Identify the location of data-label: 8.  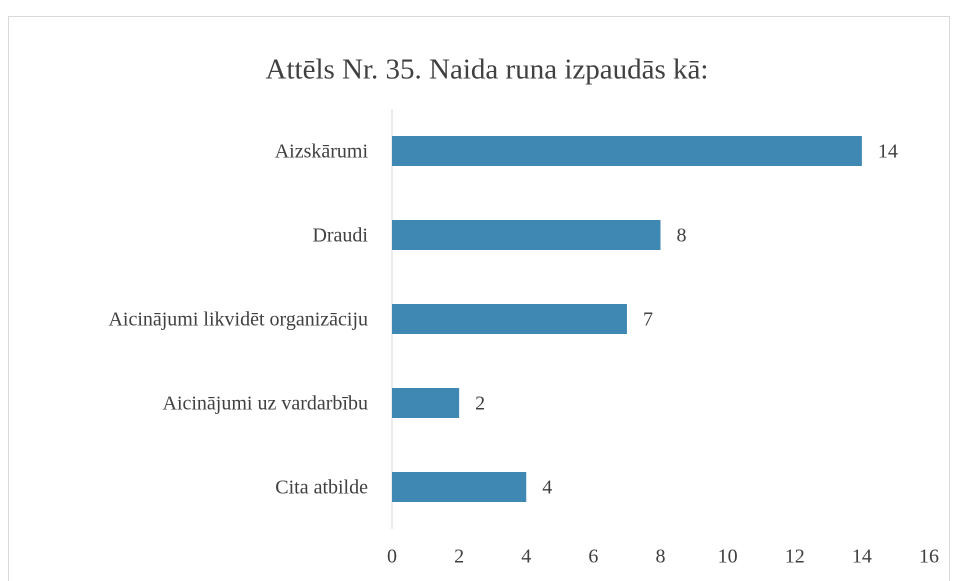
(682, 236).